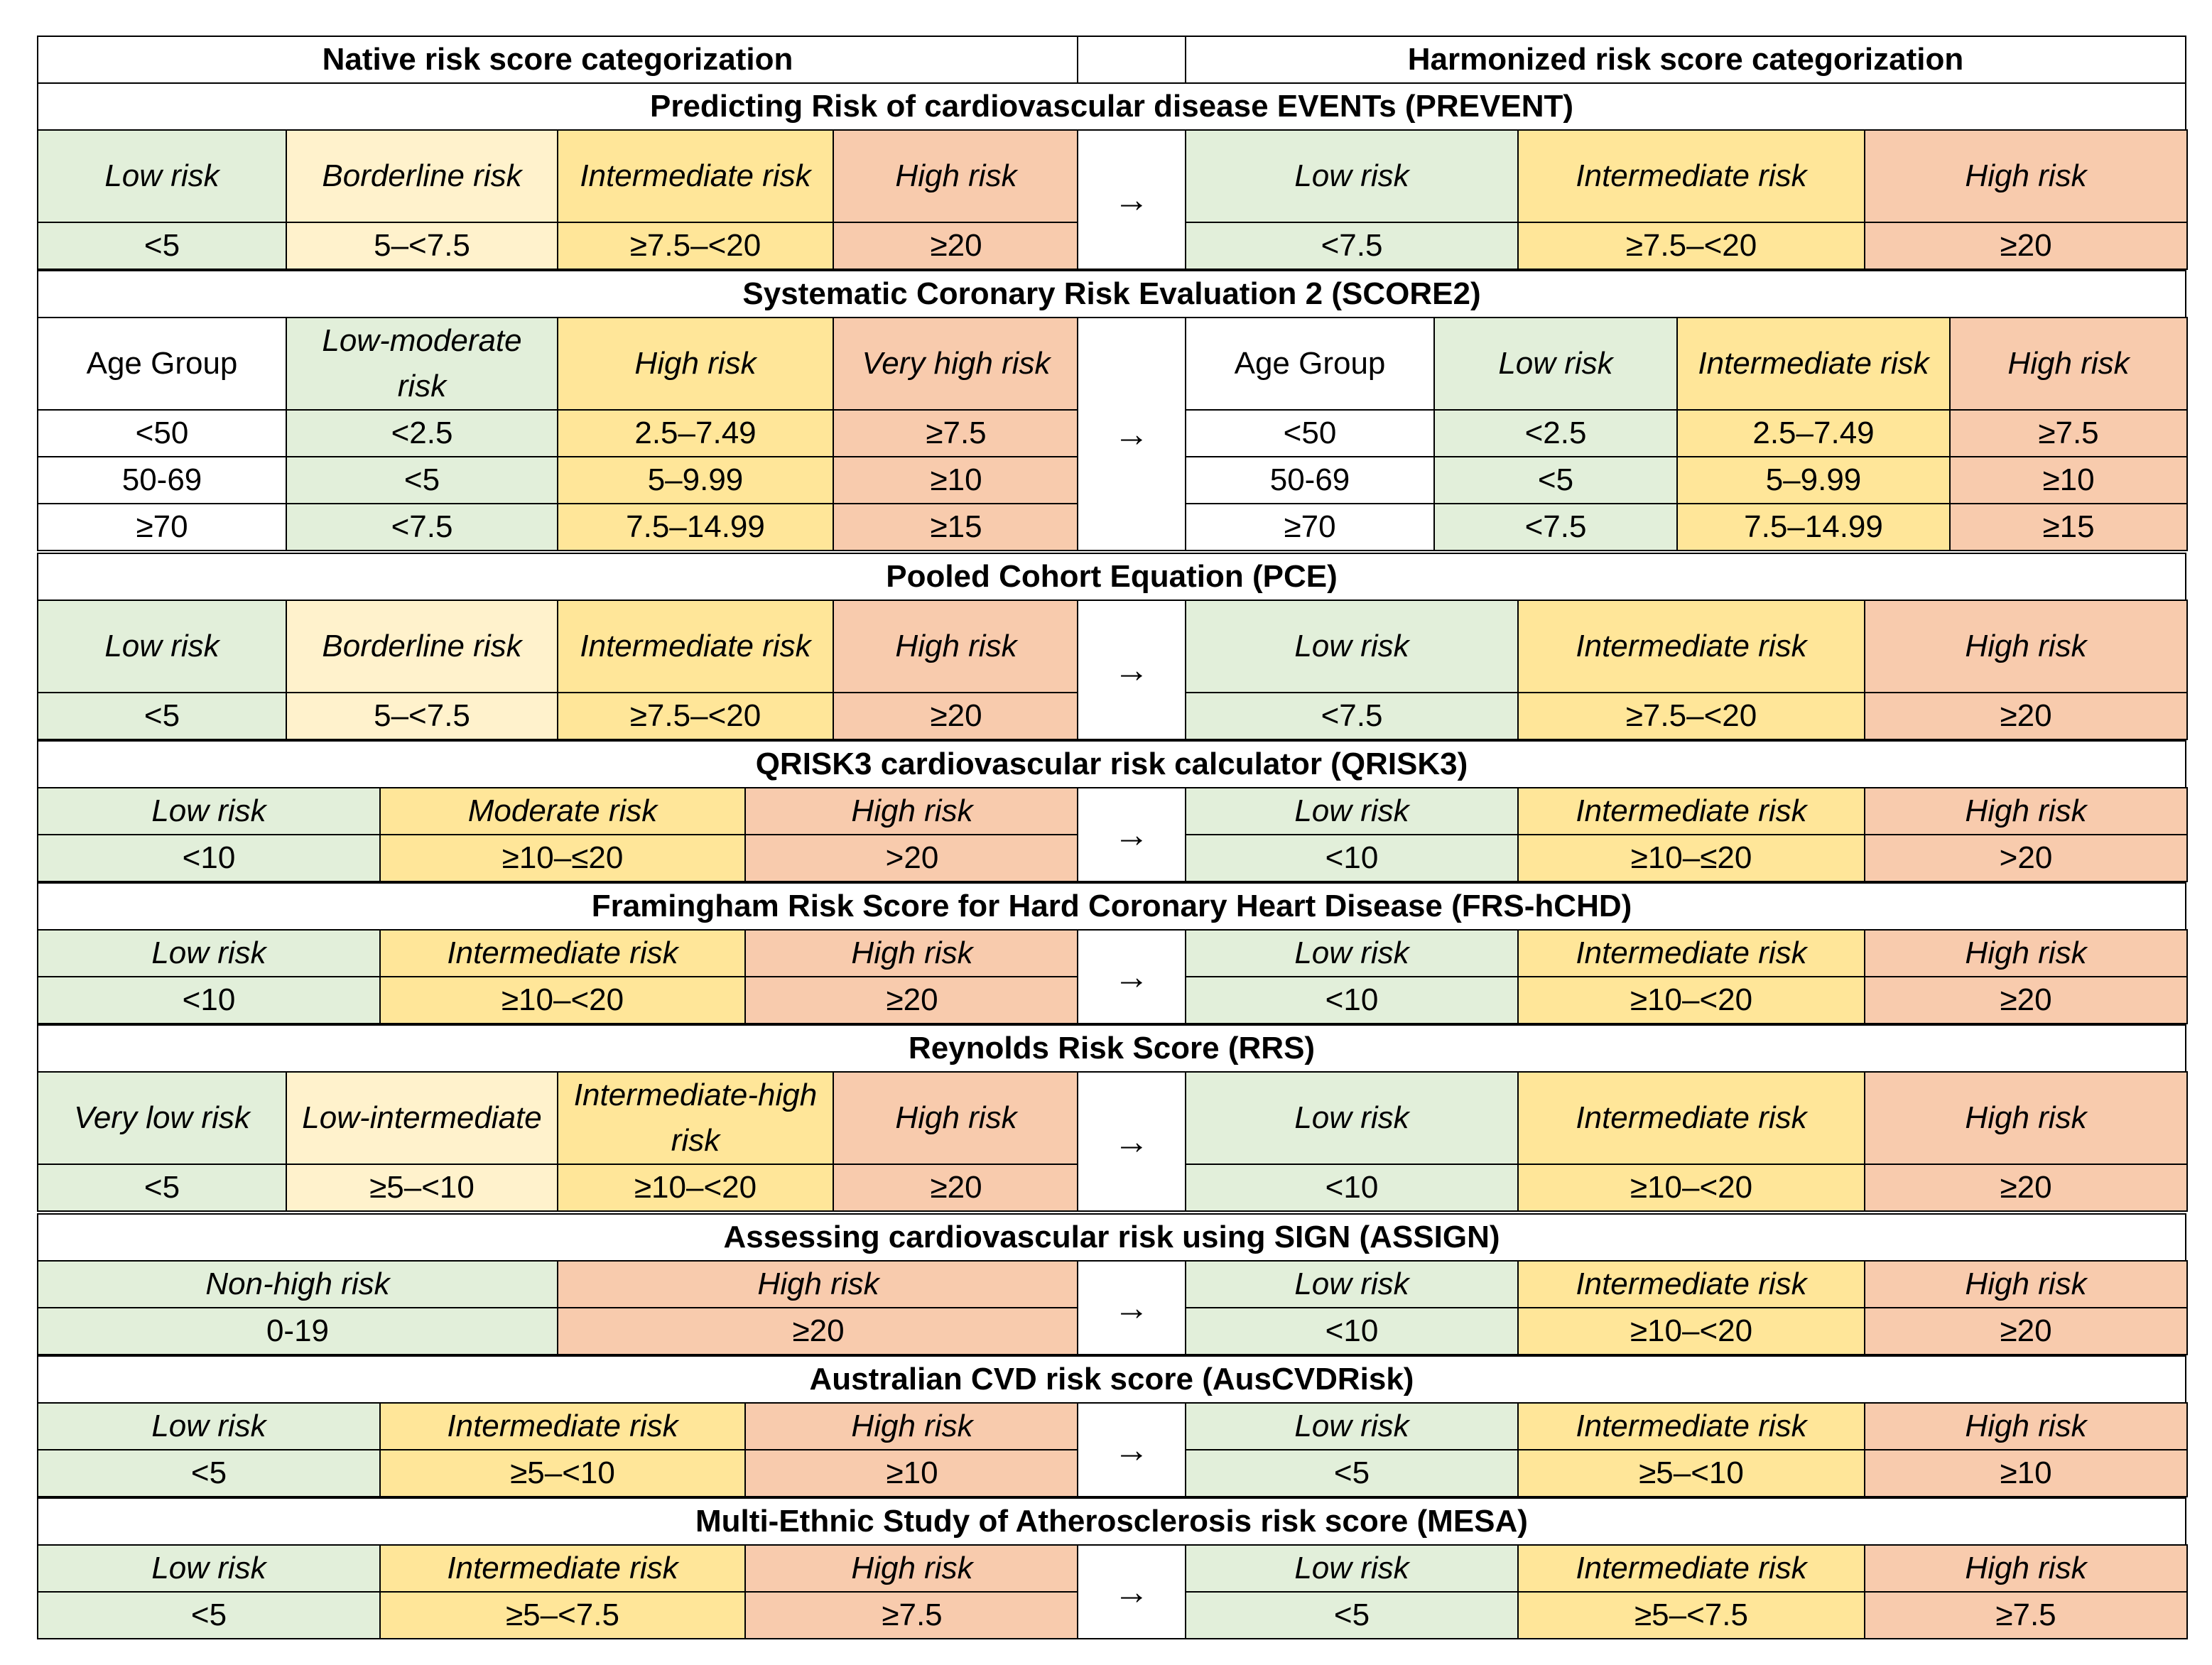 The height and width of the screenshot is (1665, 2212). Describe the element at coordinates (1691, 858) in the screenshot. I see `harmonized-threshold-cell: ≥10–≤20` at that location.